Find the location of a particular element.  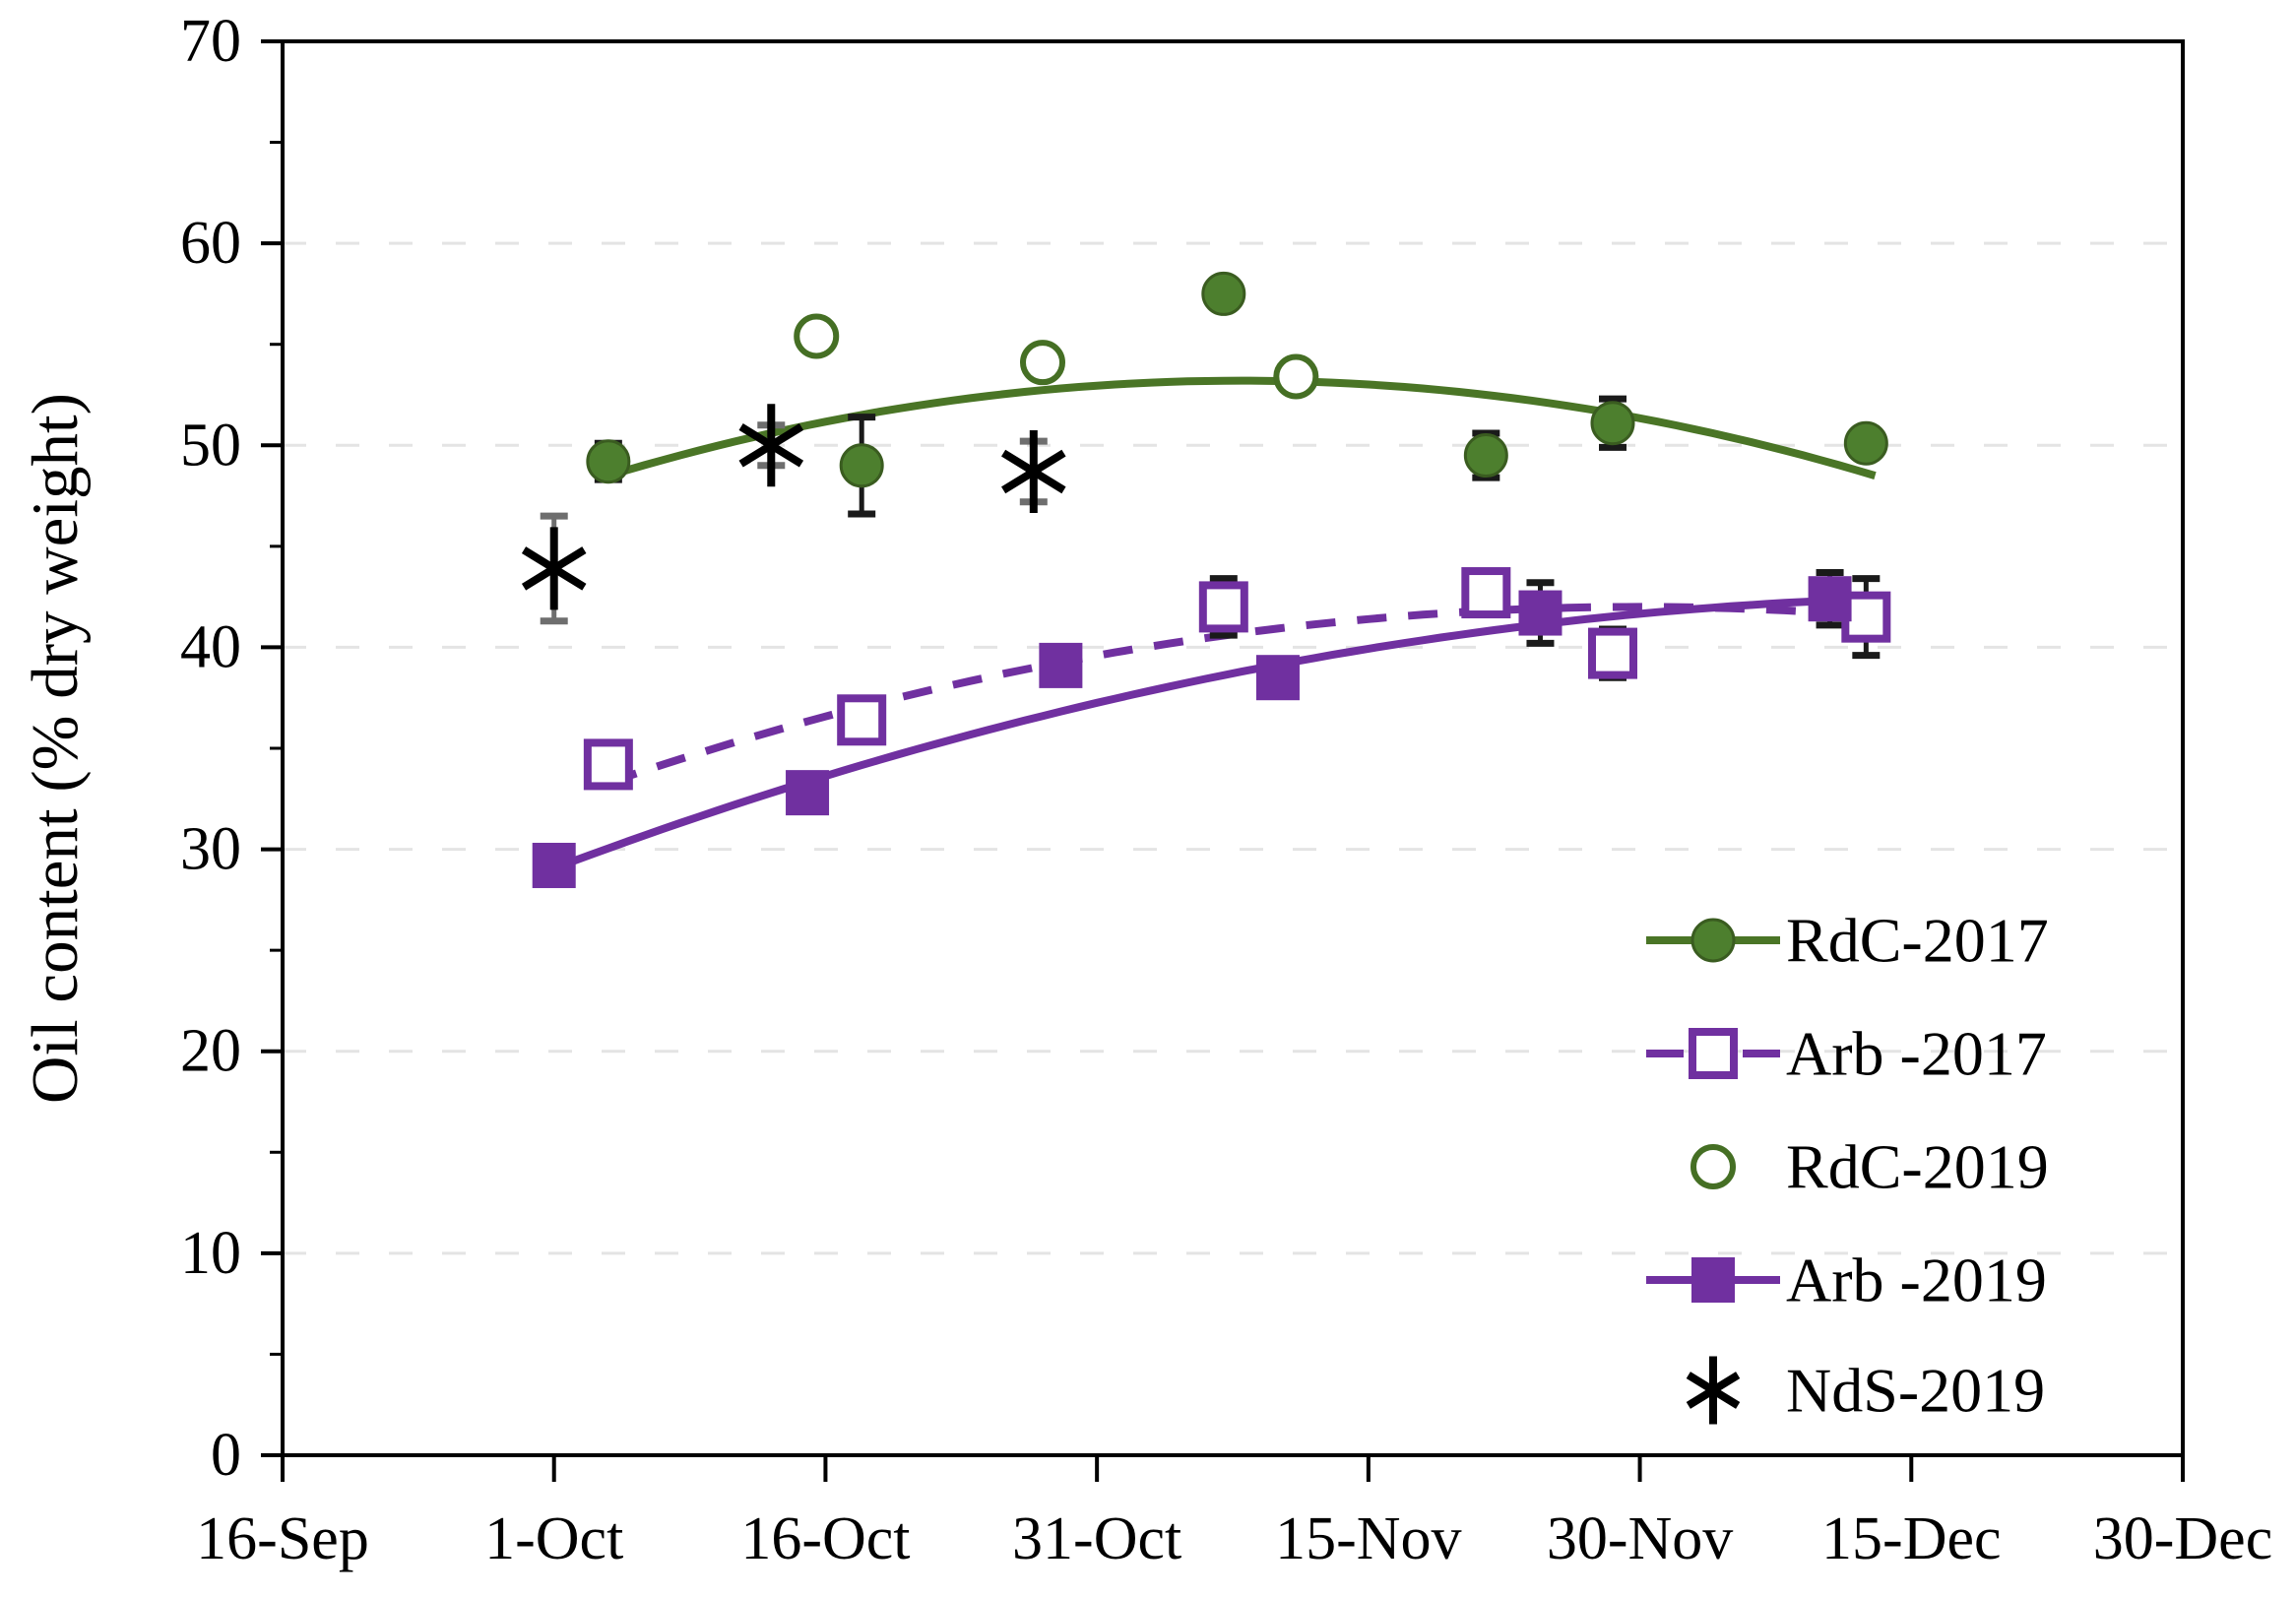

legend-item-RdC-2019: RdC-2019 is located at coordinates (1869, 1167).